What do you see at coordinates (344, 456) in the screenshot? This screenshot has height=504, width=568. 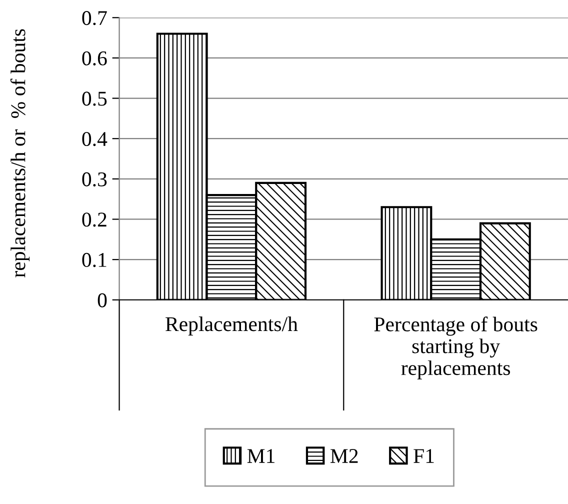 I see `legend-label: M2` at bounding box center [344, 456].